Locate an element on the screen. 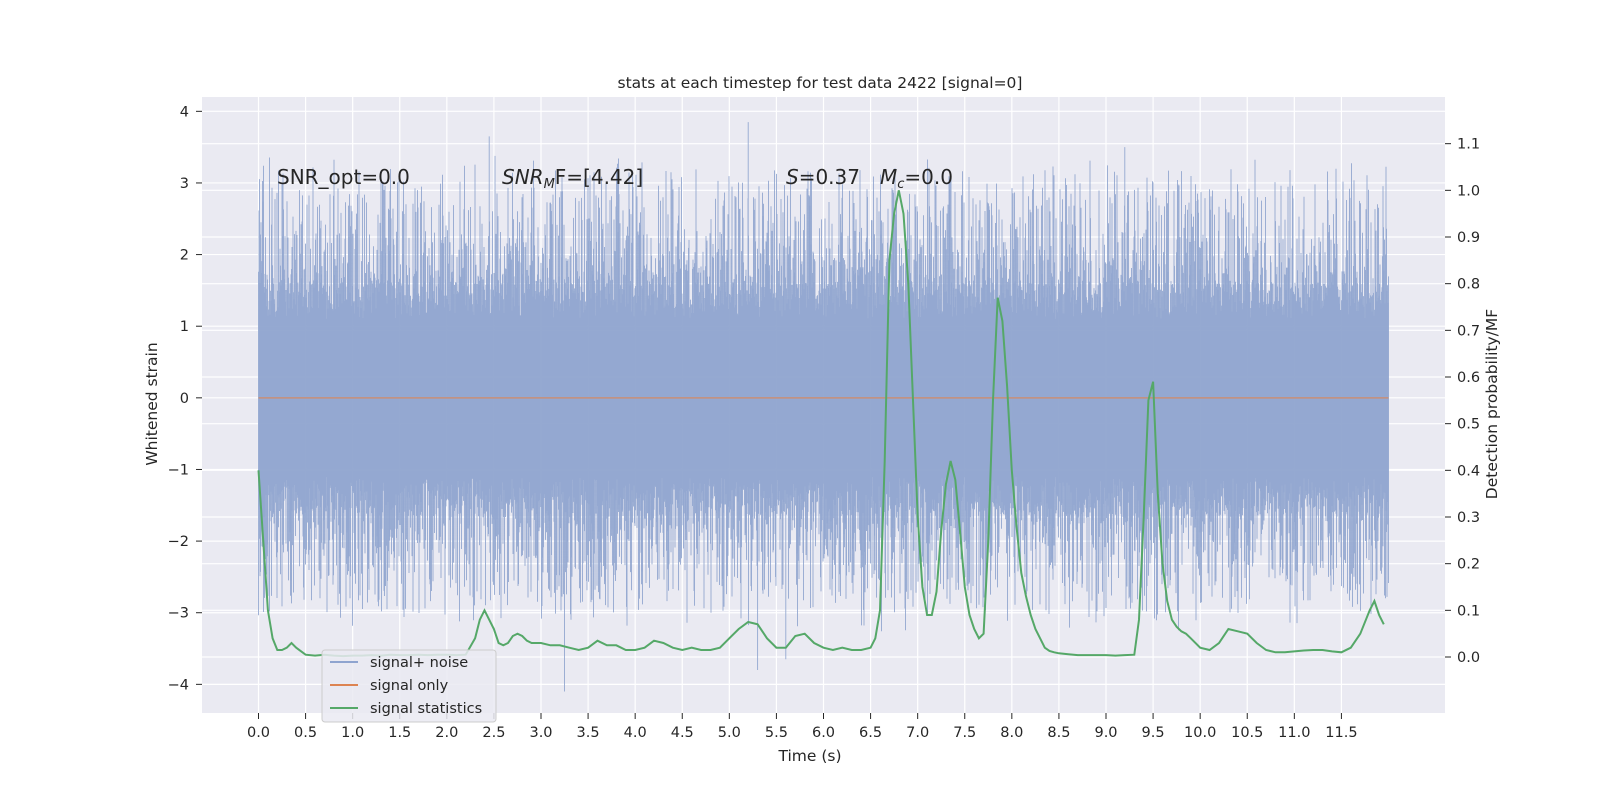  y2-tick-label: 1.1 is located at coordinates (1468, 145).